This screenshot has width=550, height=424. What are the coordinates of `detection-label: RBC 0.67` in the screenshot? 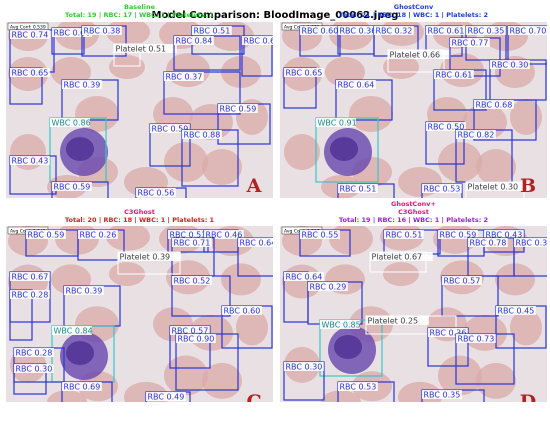 It's located at (30, 277).